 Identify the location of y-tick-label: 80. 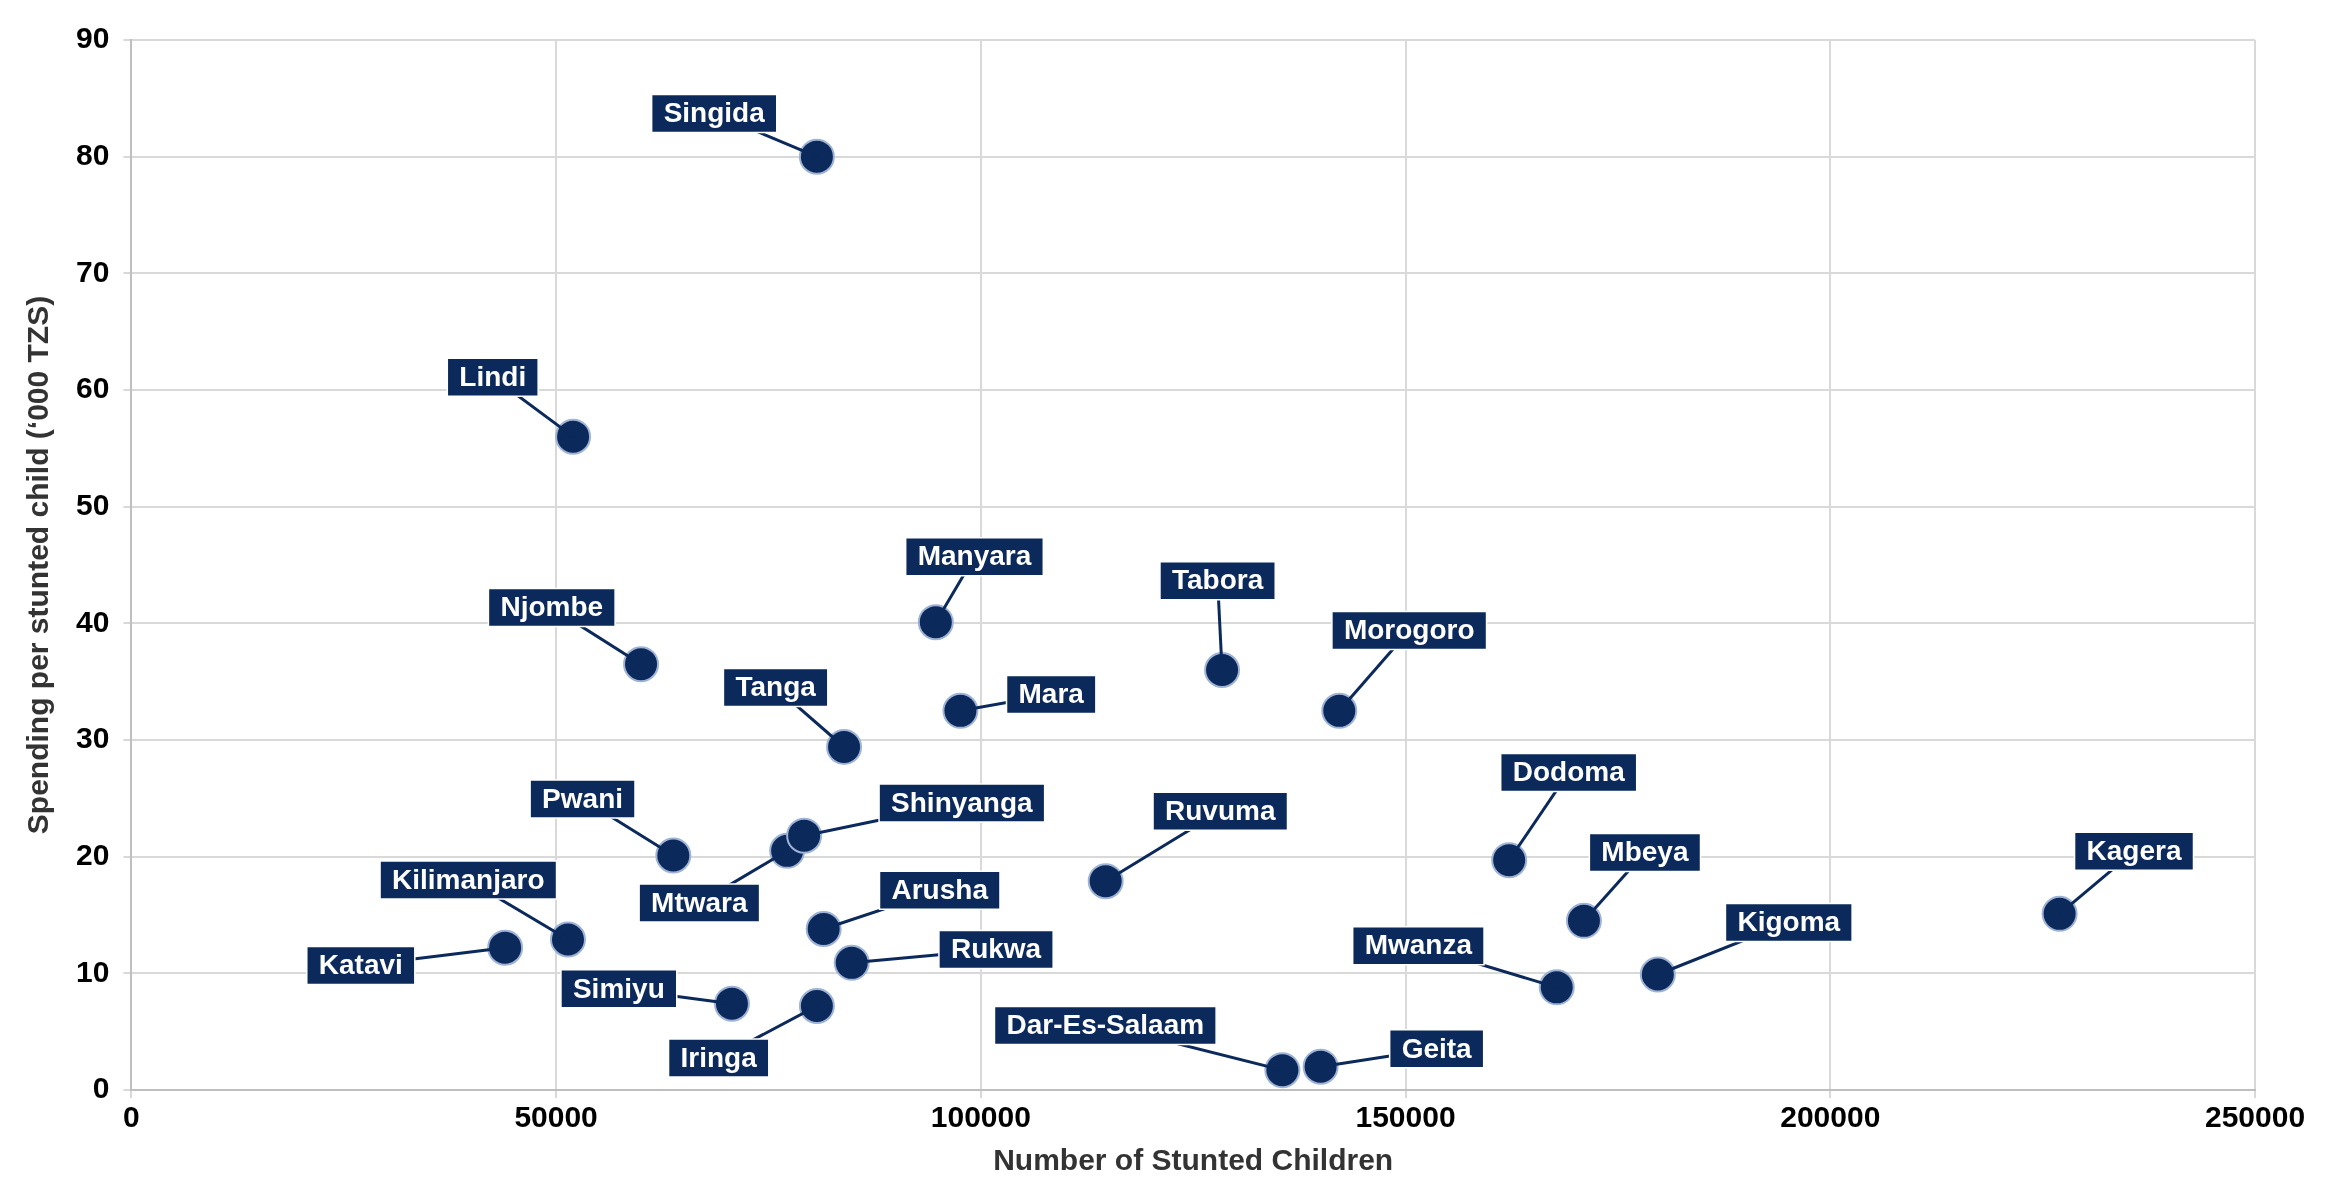
(92, 154).